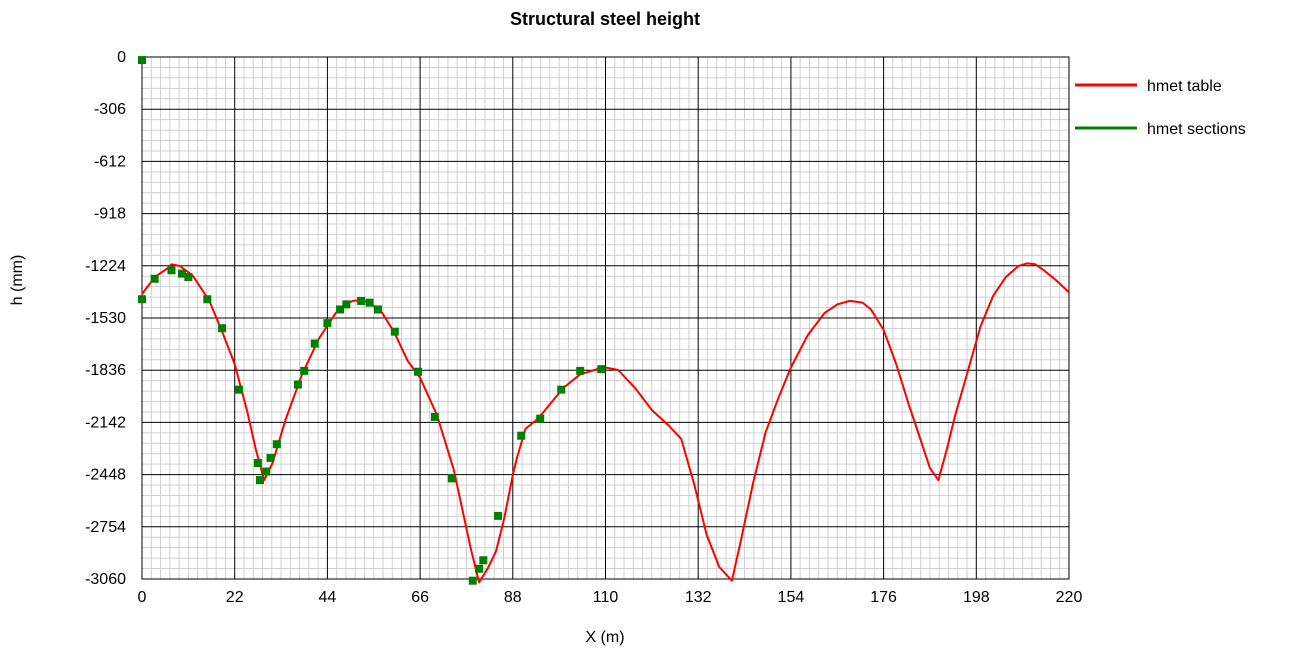 The height and width of the screenshot is (649, 1291). Describe the element at coordinates (883, 597) in the screenshot. I see `x-tick-label: 176` at that location.